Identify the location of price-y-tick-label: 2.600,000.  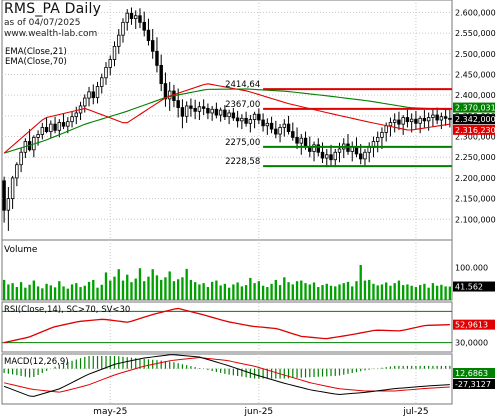
(475, 12).